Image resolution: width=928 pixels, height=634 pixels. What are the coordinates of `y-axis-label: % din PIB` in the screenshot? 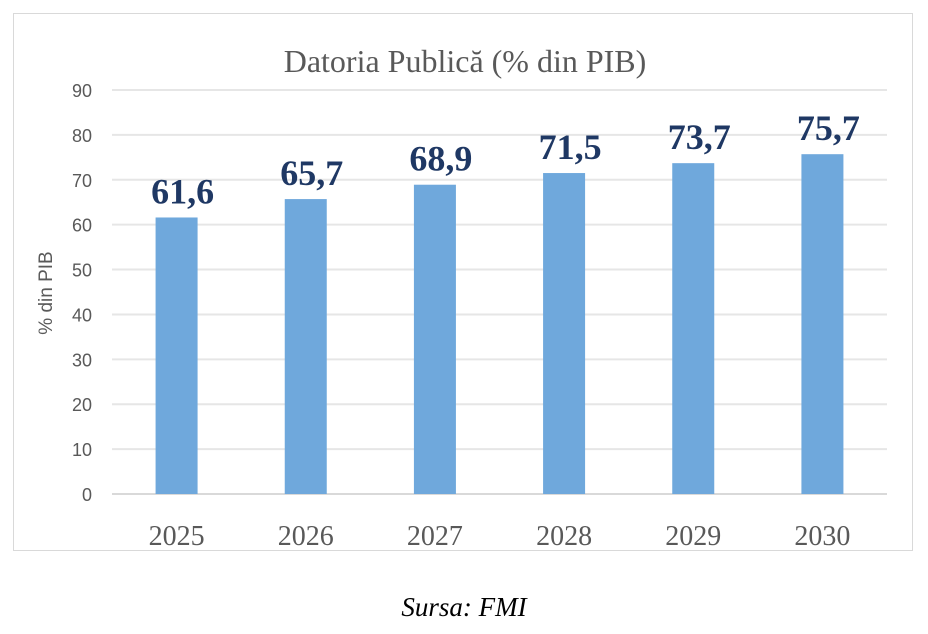 It's located at (46, 292).